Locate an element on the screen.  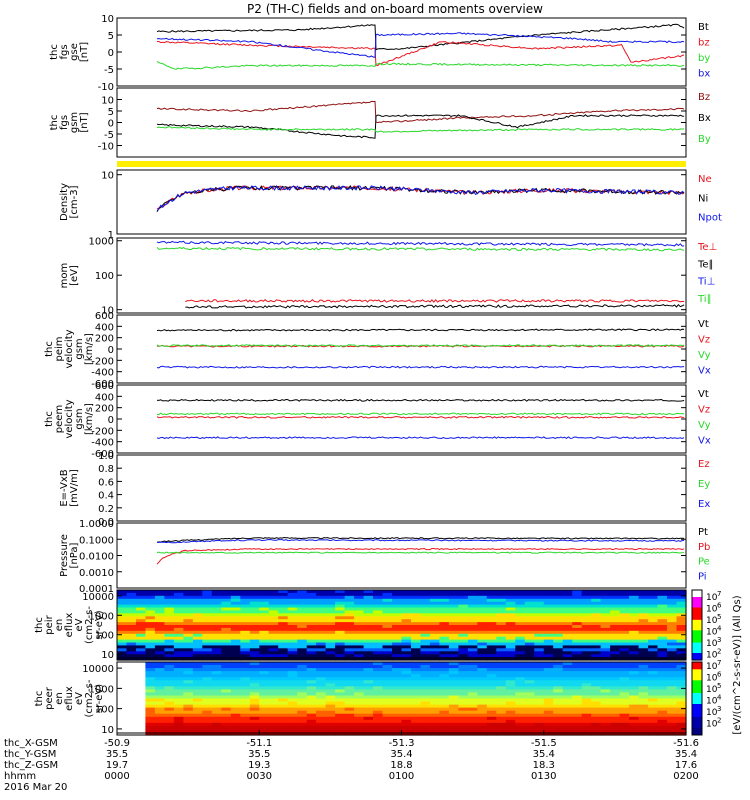
y-axis-label-line: [mV/m] is located at coordinates (74, 488).